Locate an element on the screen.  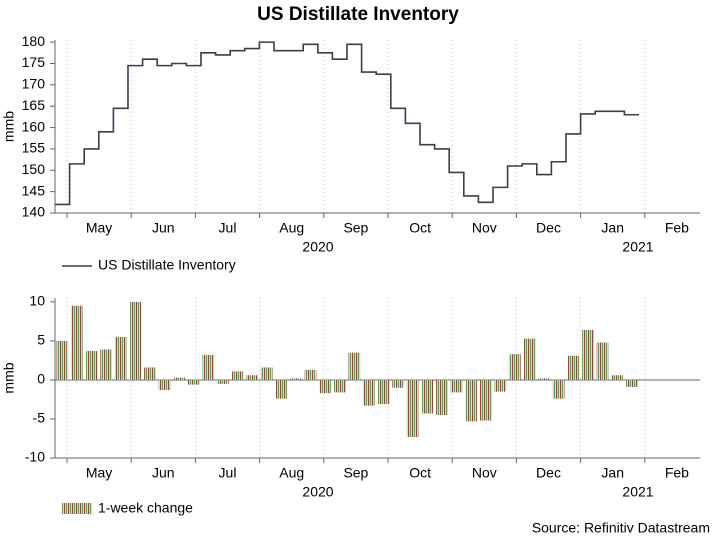
y-tick-label: -10 is located at coordinates (35, 457).